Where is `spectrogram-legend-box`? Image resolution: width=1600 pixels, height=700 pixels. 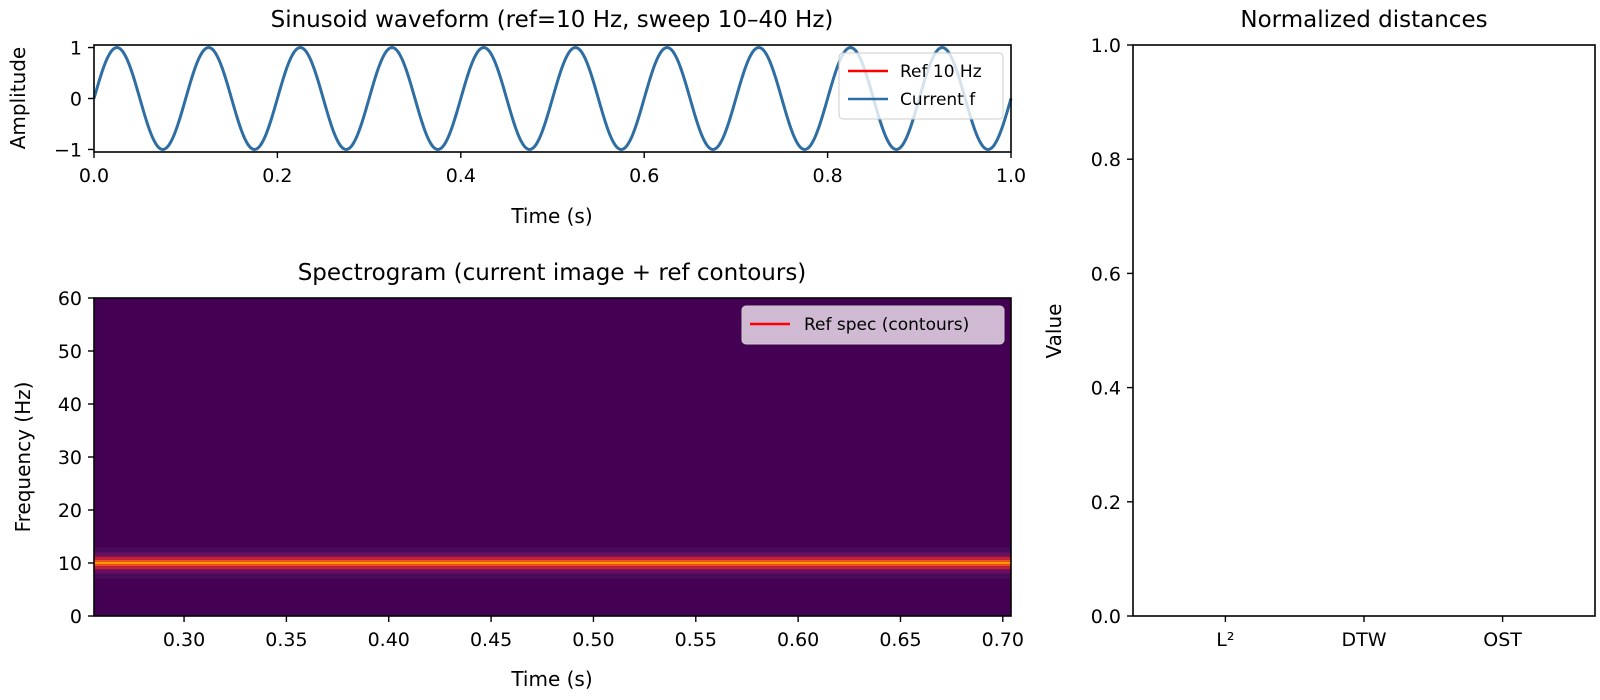
spectrogram-legend-box is located at coordinates (873, 325).